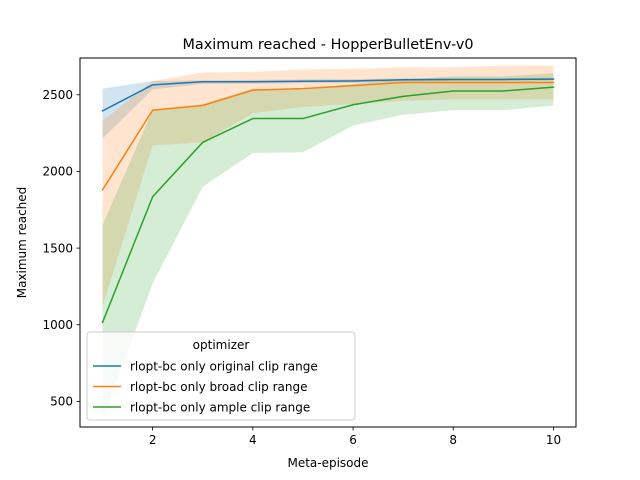 The image size is (640, 480). Describe the element at coordinates (327, 45) in the screenshot. I see `chart-title: Maximum reached - HopperBulletEnv-v0` at that location.